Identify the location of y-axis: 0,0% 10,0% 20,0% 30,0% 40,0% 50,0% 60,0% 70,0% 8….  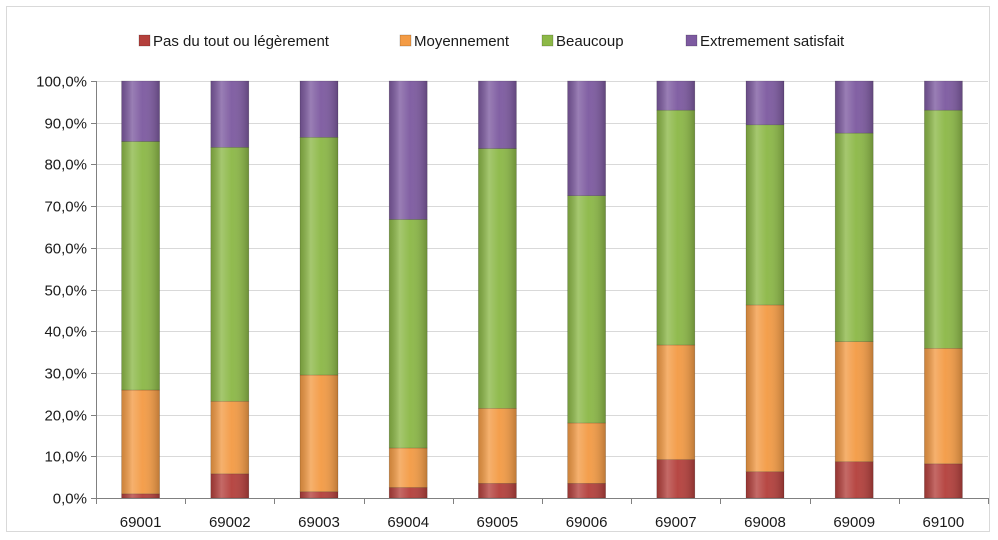
(66, 291).